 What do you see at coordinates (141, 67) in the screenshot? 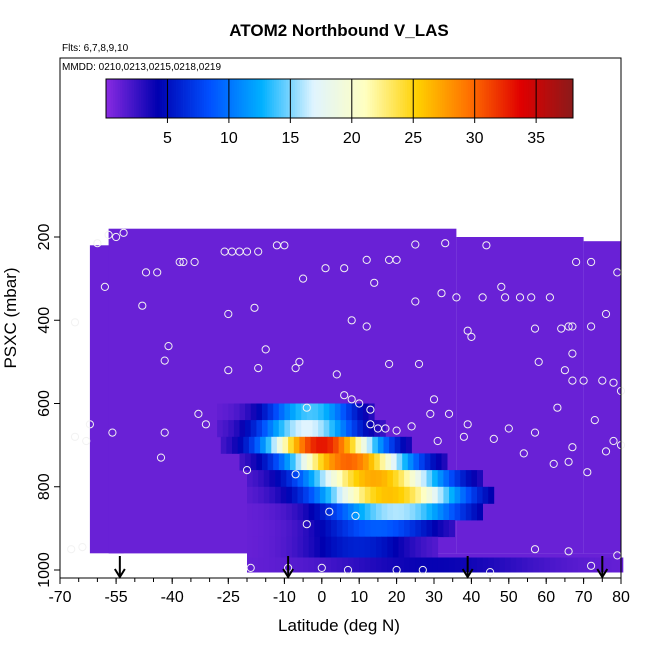
I see `dates-annotation: MMDD: 0210,0213,0215,0218,0219` at bounding box center [141, 67].